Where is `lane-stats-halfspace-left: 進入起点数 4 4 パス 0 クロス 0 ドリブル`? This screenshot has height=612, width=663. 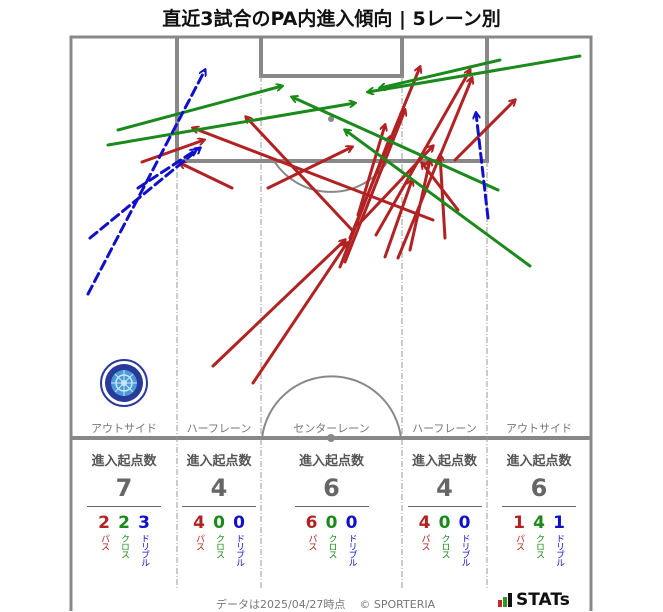 lane-stats-halfspace-left: 進入起点数 4 4 パス 0 クロス 0 ドリブル is located at coordinates (219, 508).